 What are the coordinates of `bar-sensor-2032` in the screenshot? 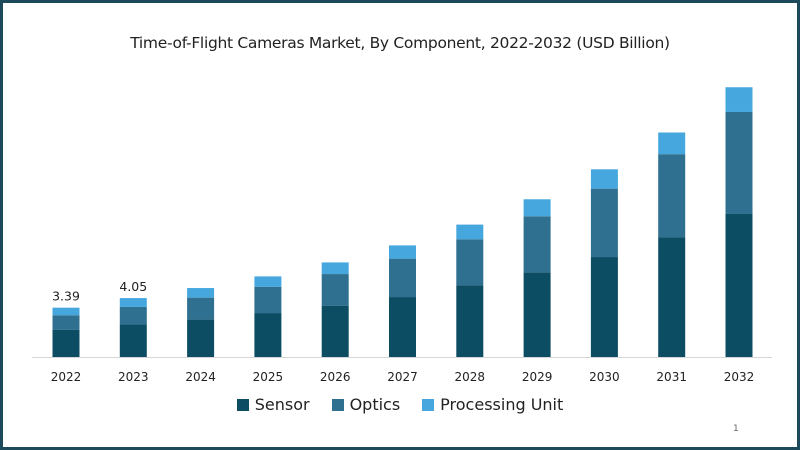 It's located at (739, 285).